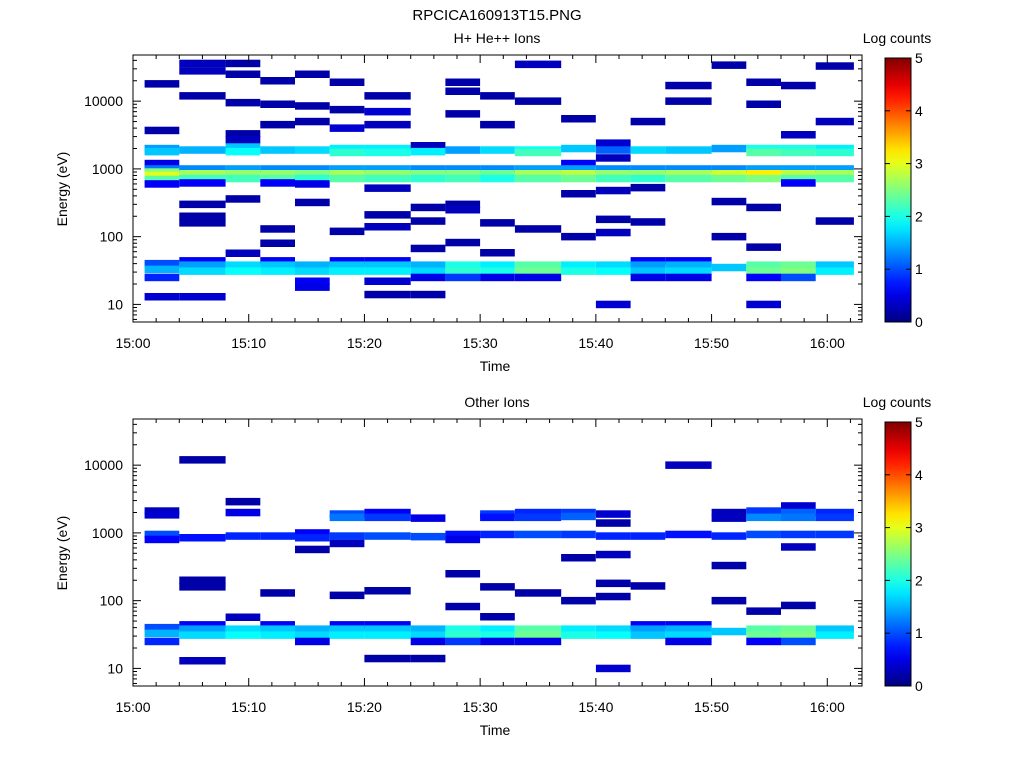 The height and width of the screenshot is (768, 1024). I want to click on x-tick-label: 15:50, so click(711, 707).